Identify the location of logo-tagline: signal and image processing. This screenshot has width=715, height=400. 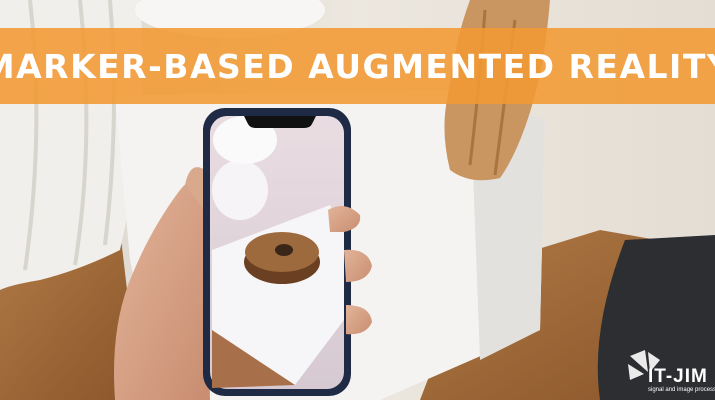
(681, 390).